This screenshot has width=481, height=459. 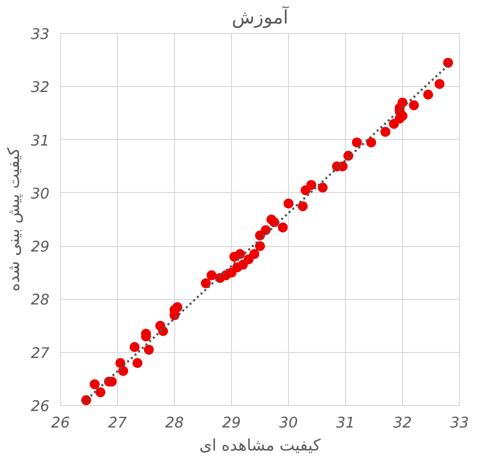 What do you see at coordinates (260, 445) in the screenshot?
I see `x-axis-title: کیفیت مشاهده ای` at bounding box center [260, 445].